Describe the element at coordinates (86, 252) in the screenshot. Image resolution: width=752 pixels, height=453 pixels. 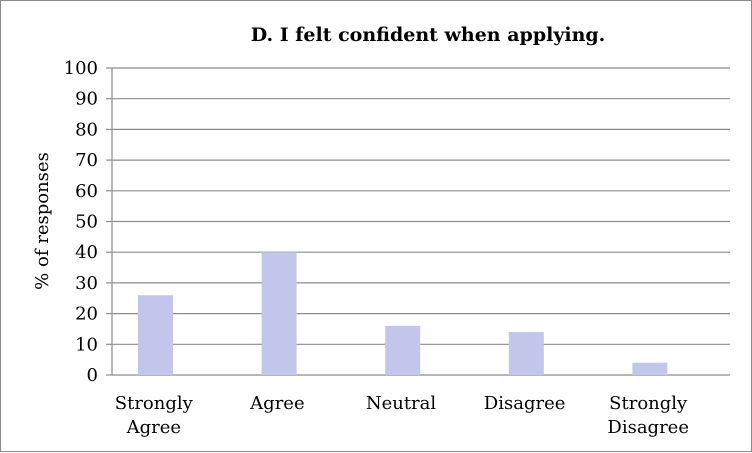
I see `y-tick-label-40: 40` at that location.